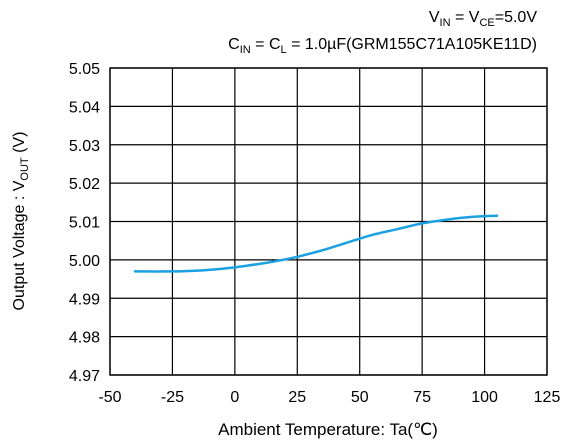 The width and height of the screenshot is (569, 447). What do you see at coordinates (84, 184) in the screenshot?
I see `y-tick-label: 5.02` at bounding box center [84, 184].